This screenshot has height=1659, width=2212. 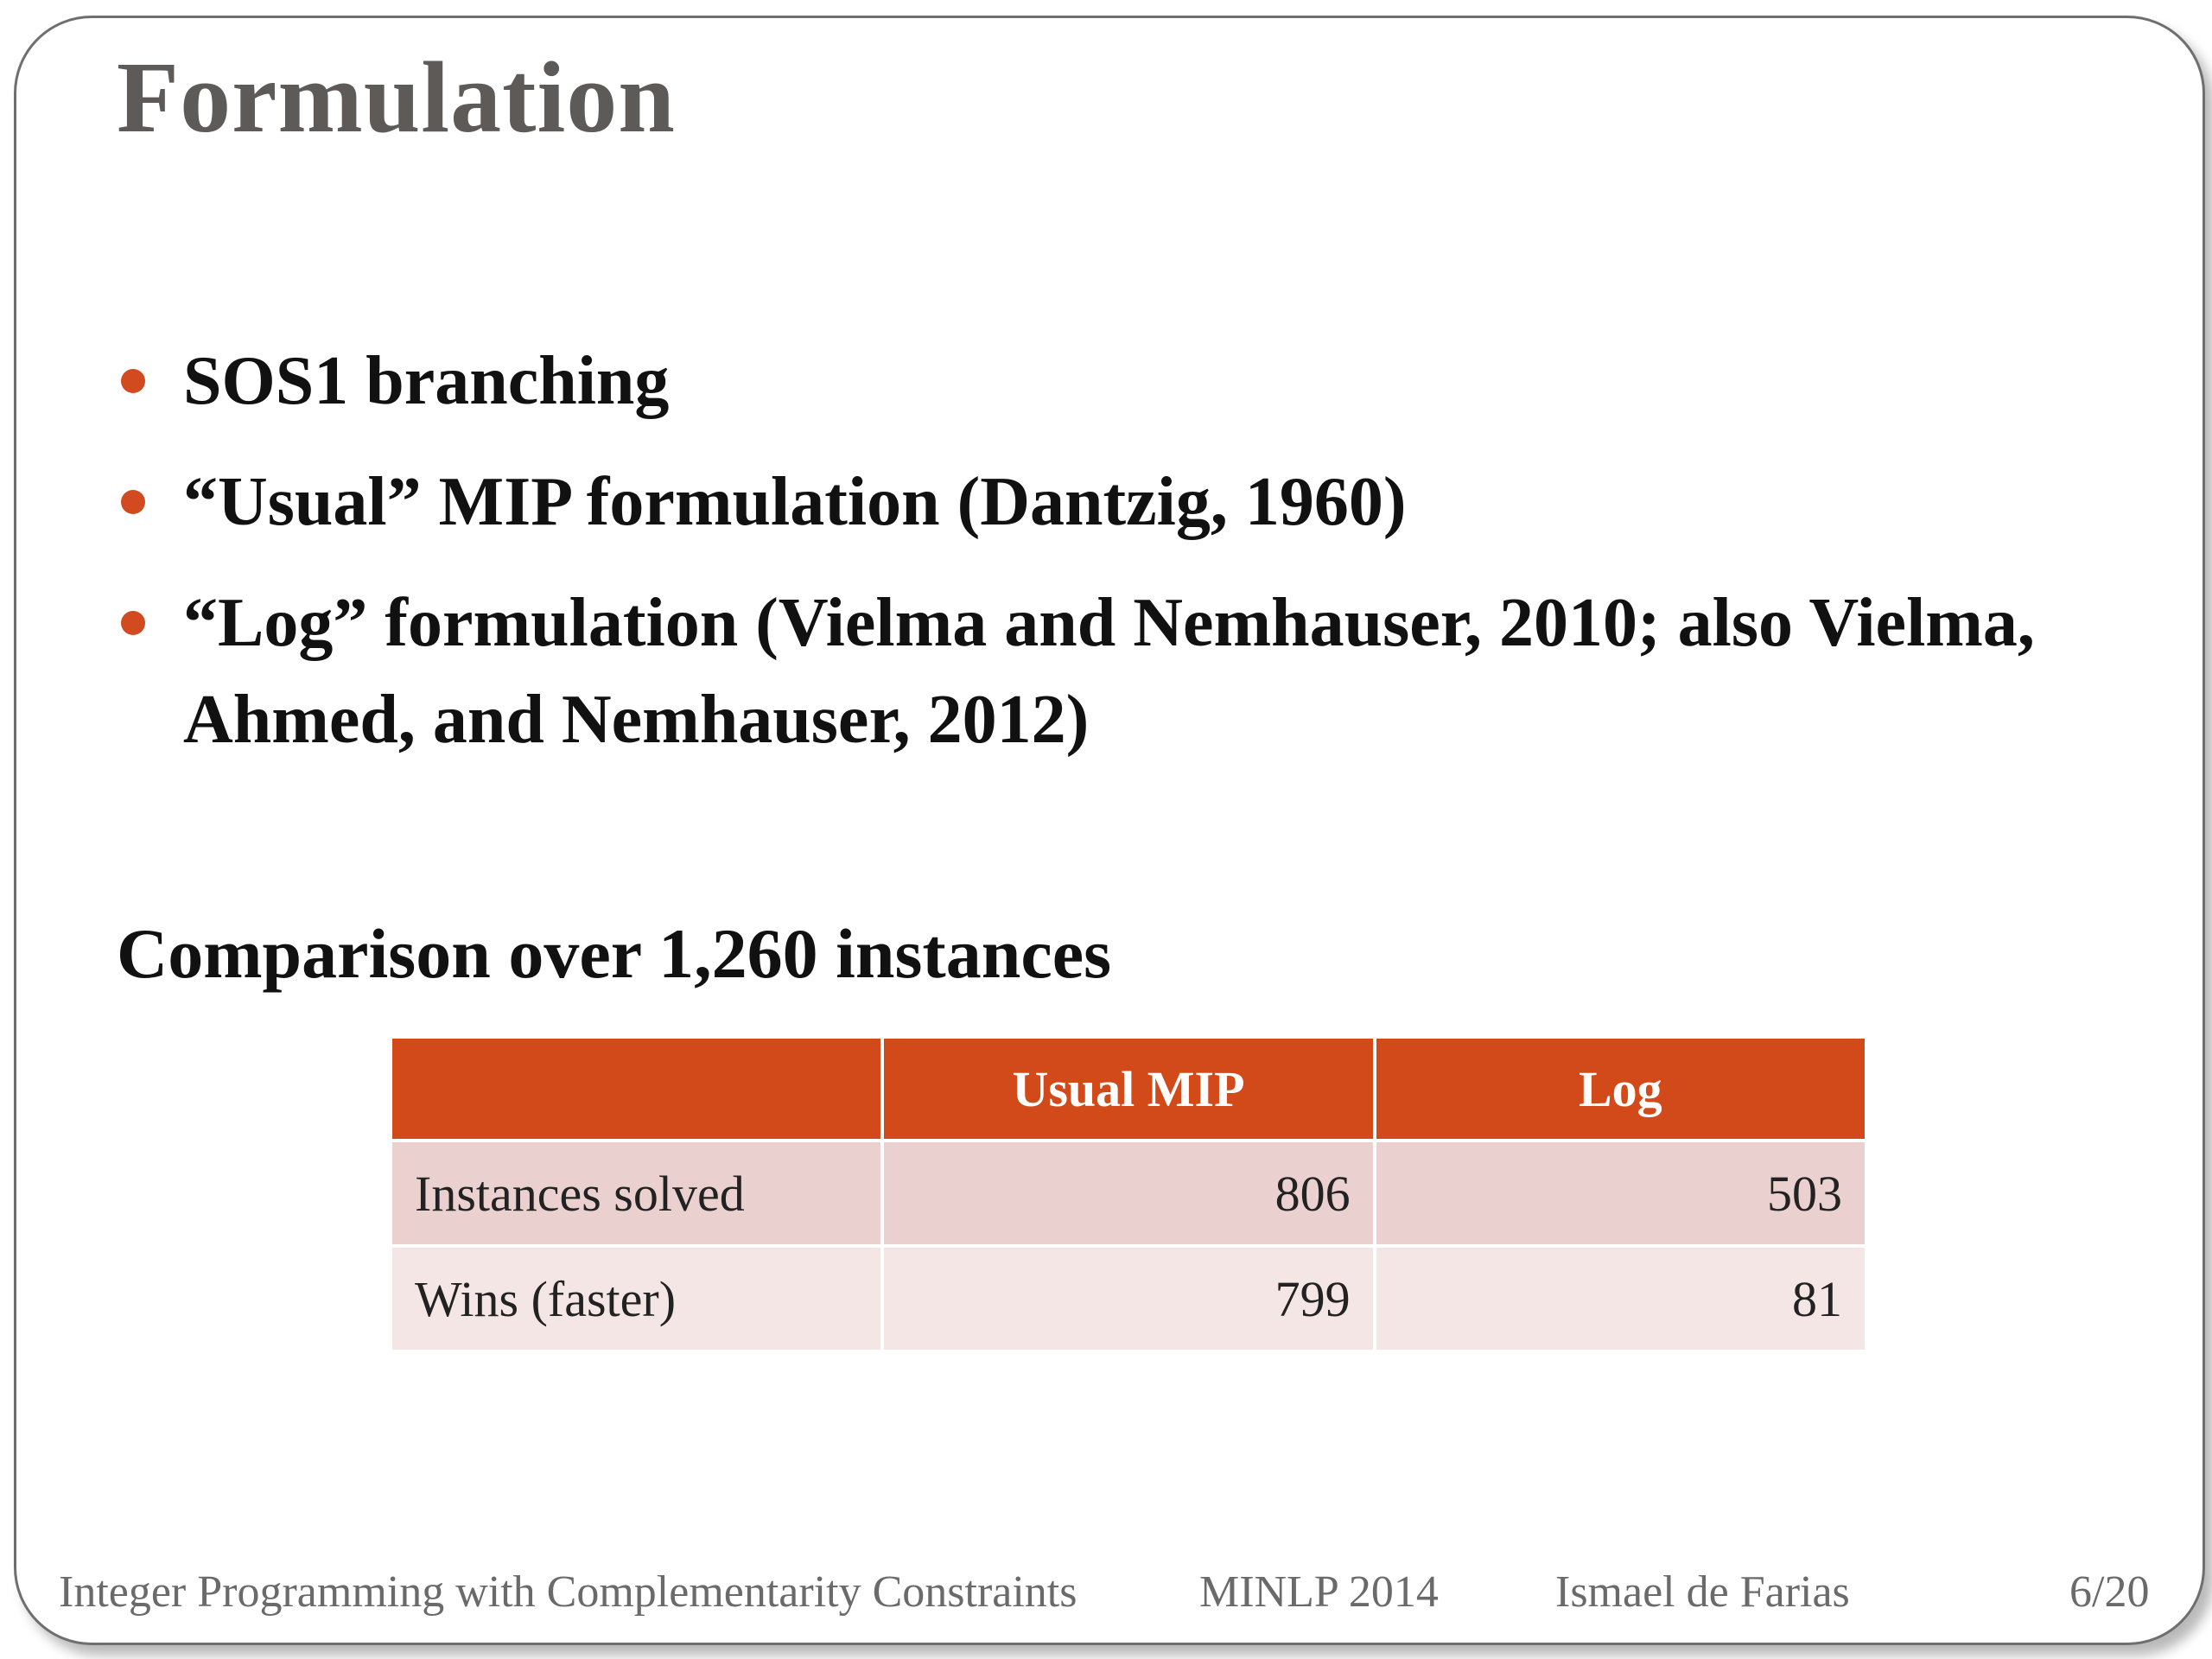 What do you see at coordinates (636, 1193) in the screenshot?
I see `row-label: Instances solved` at bounding box center [636, 1193].